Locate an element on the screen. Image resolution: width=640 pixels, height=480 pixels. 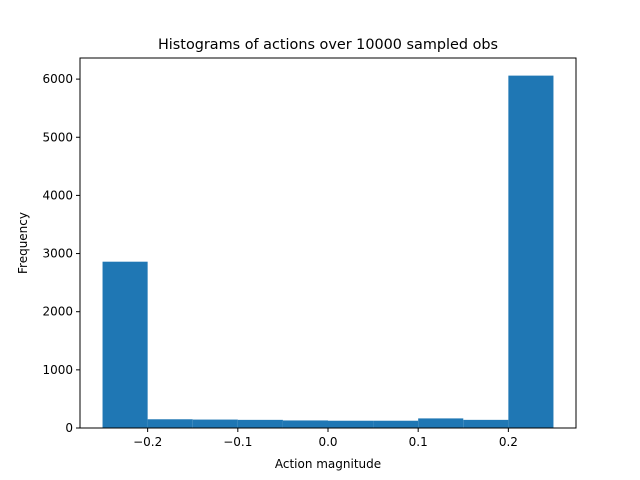
x-axis-label: Action magnitude is located at coordinates (328, 464).